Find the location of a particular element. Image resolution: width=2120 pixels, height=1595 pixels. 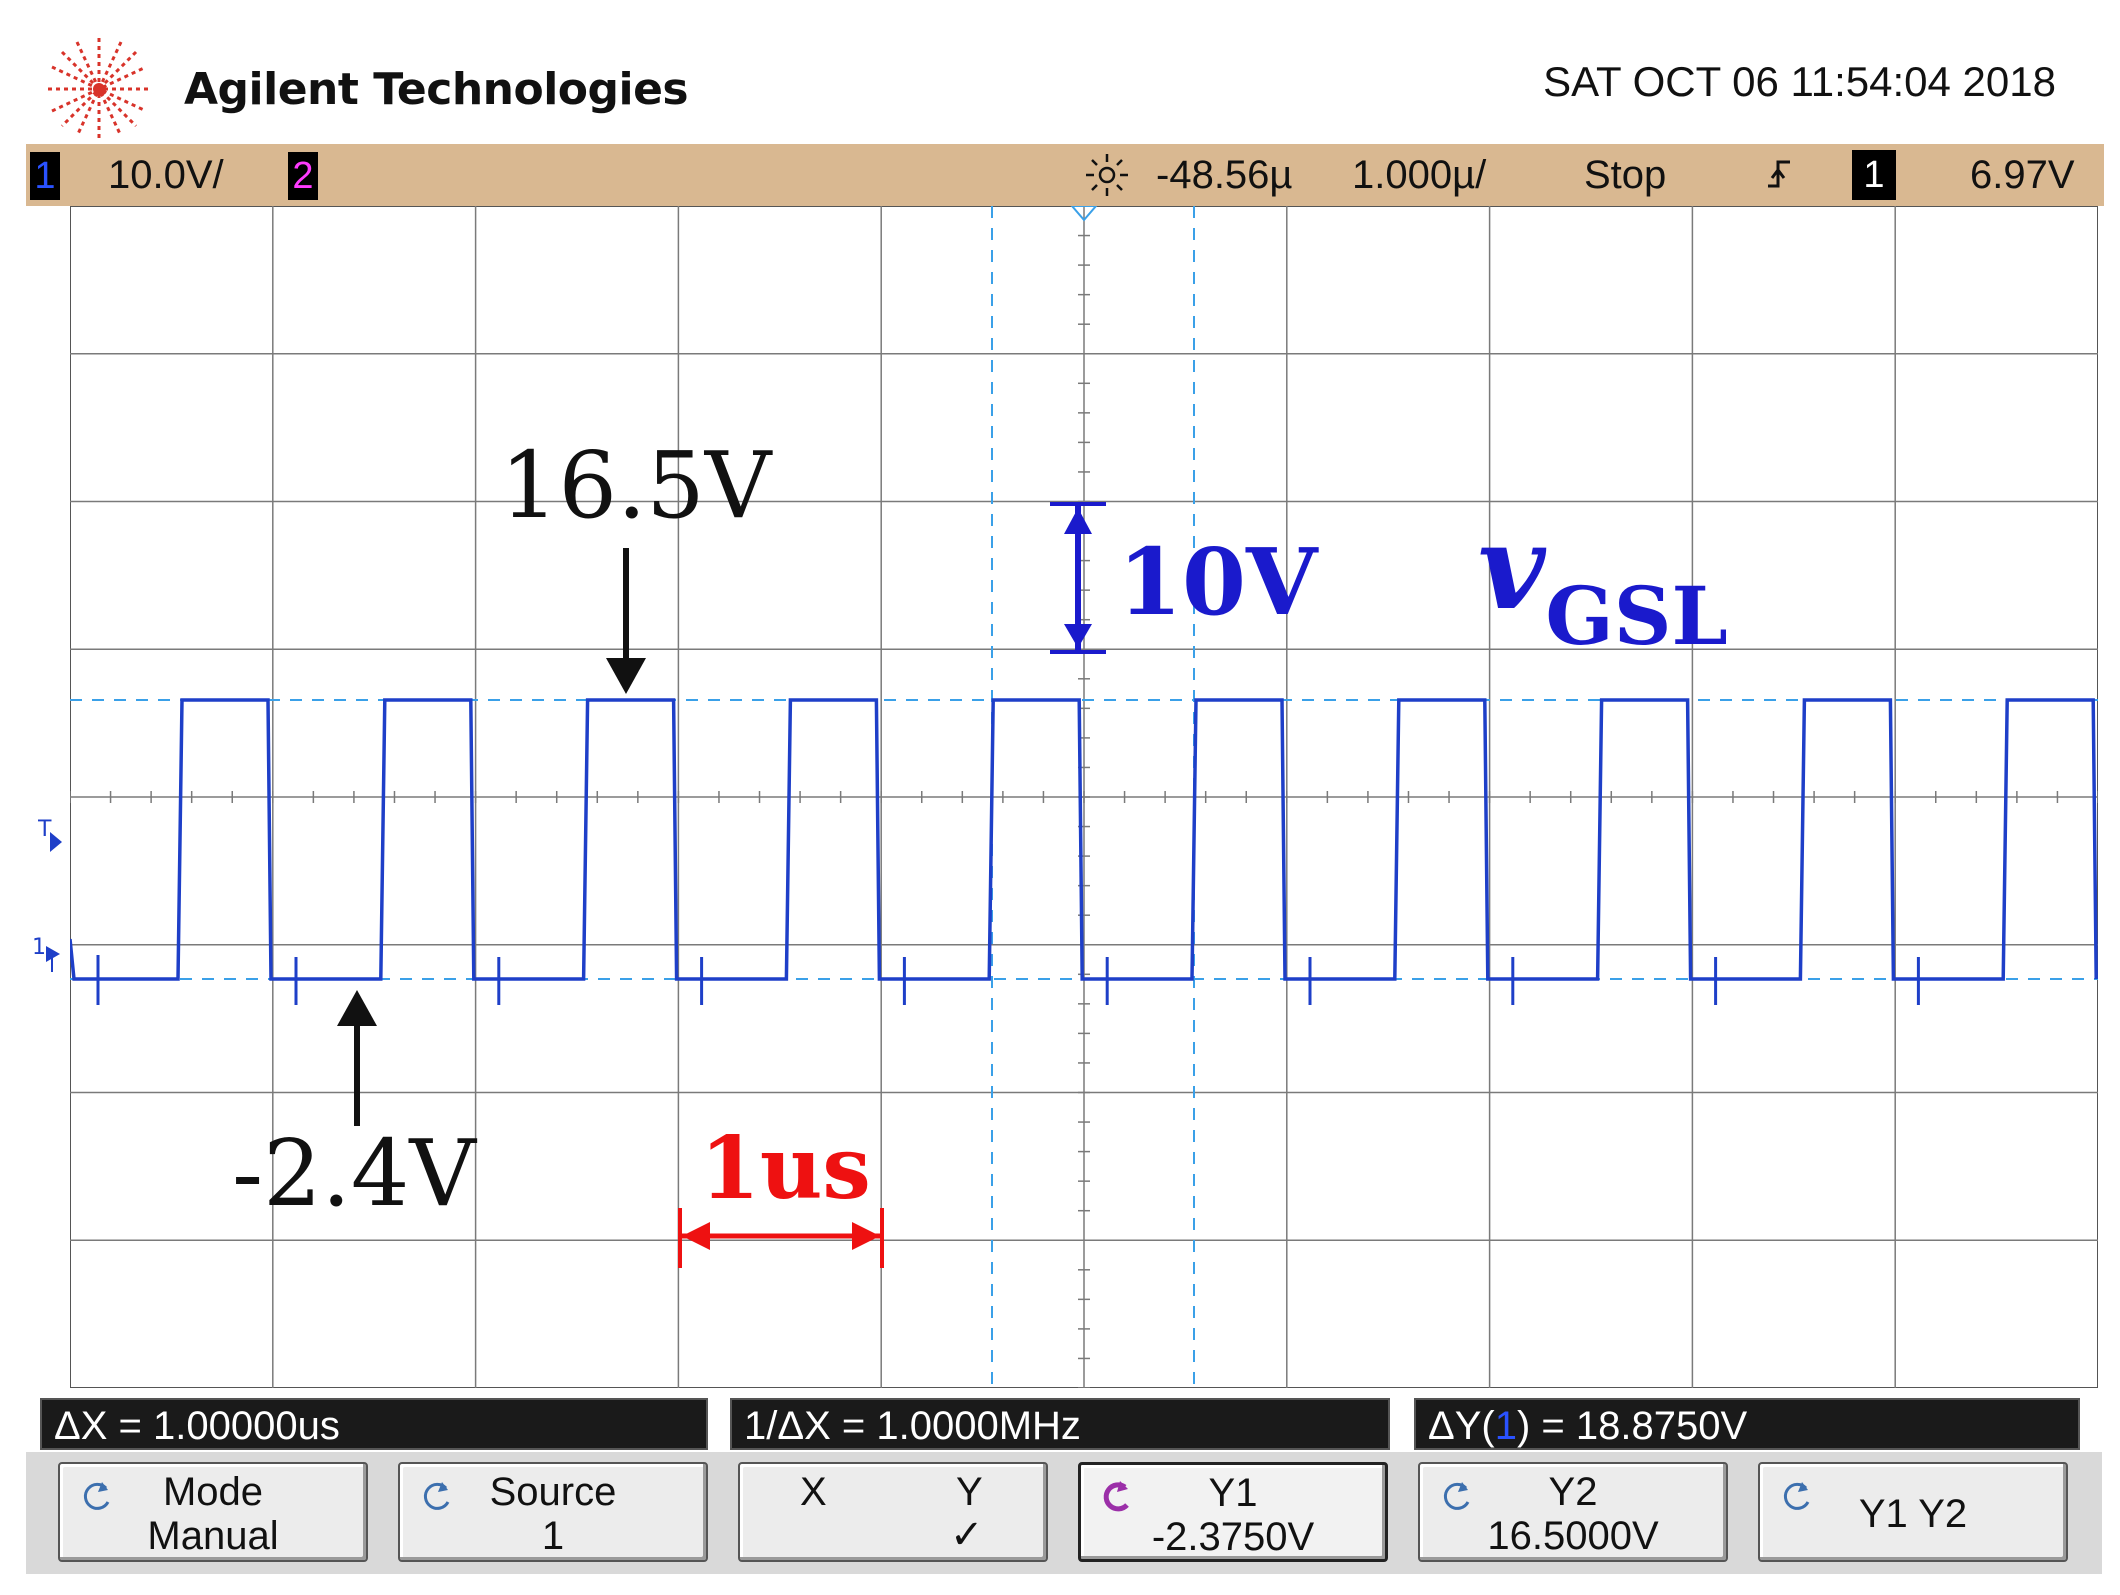

y1-y2-softkey-title: Y1 Y2 is located at coordinates (1913, 1514).